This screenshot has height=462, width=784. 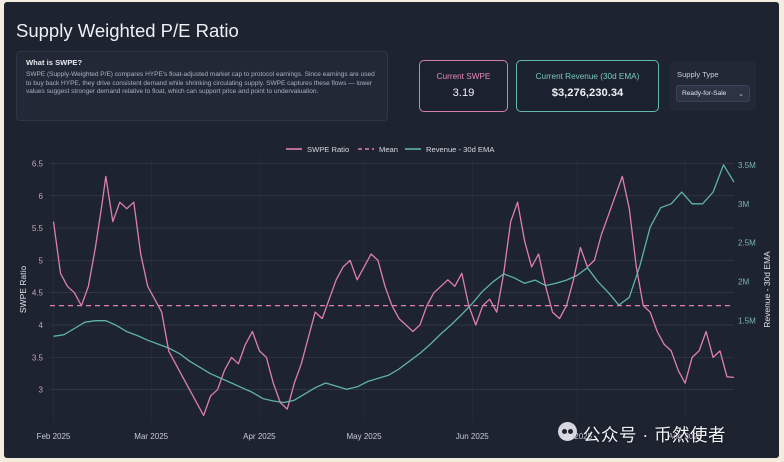 What do you see at coordinates (698, 74) in the screenshot?
I see `supply-type-label: Supply Type` at bounding box center [698, 74].